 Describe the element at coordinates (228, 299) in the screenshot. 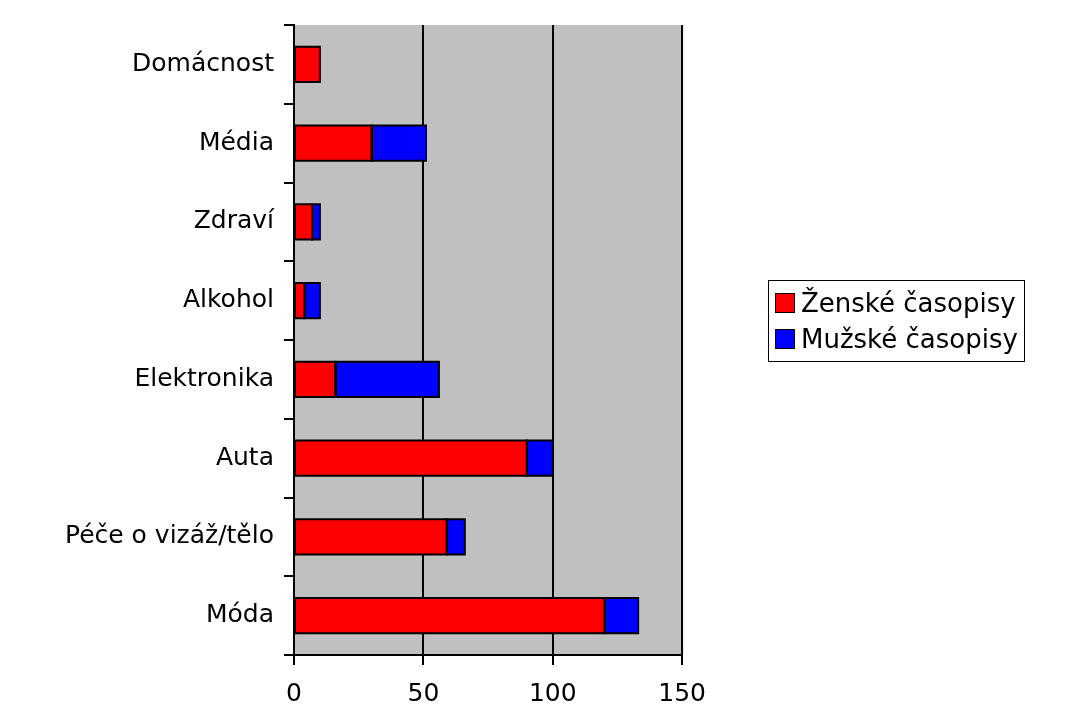

I see `y-tick-label: Alkohol` at that location.